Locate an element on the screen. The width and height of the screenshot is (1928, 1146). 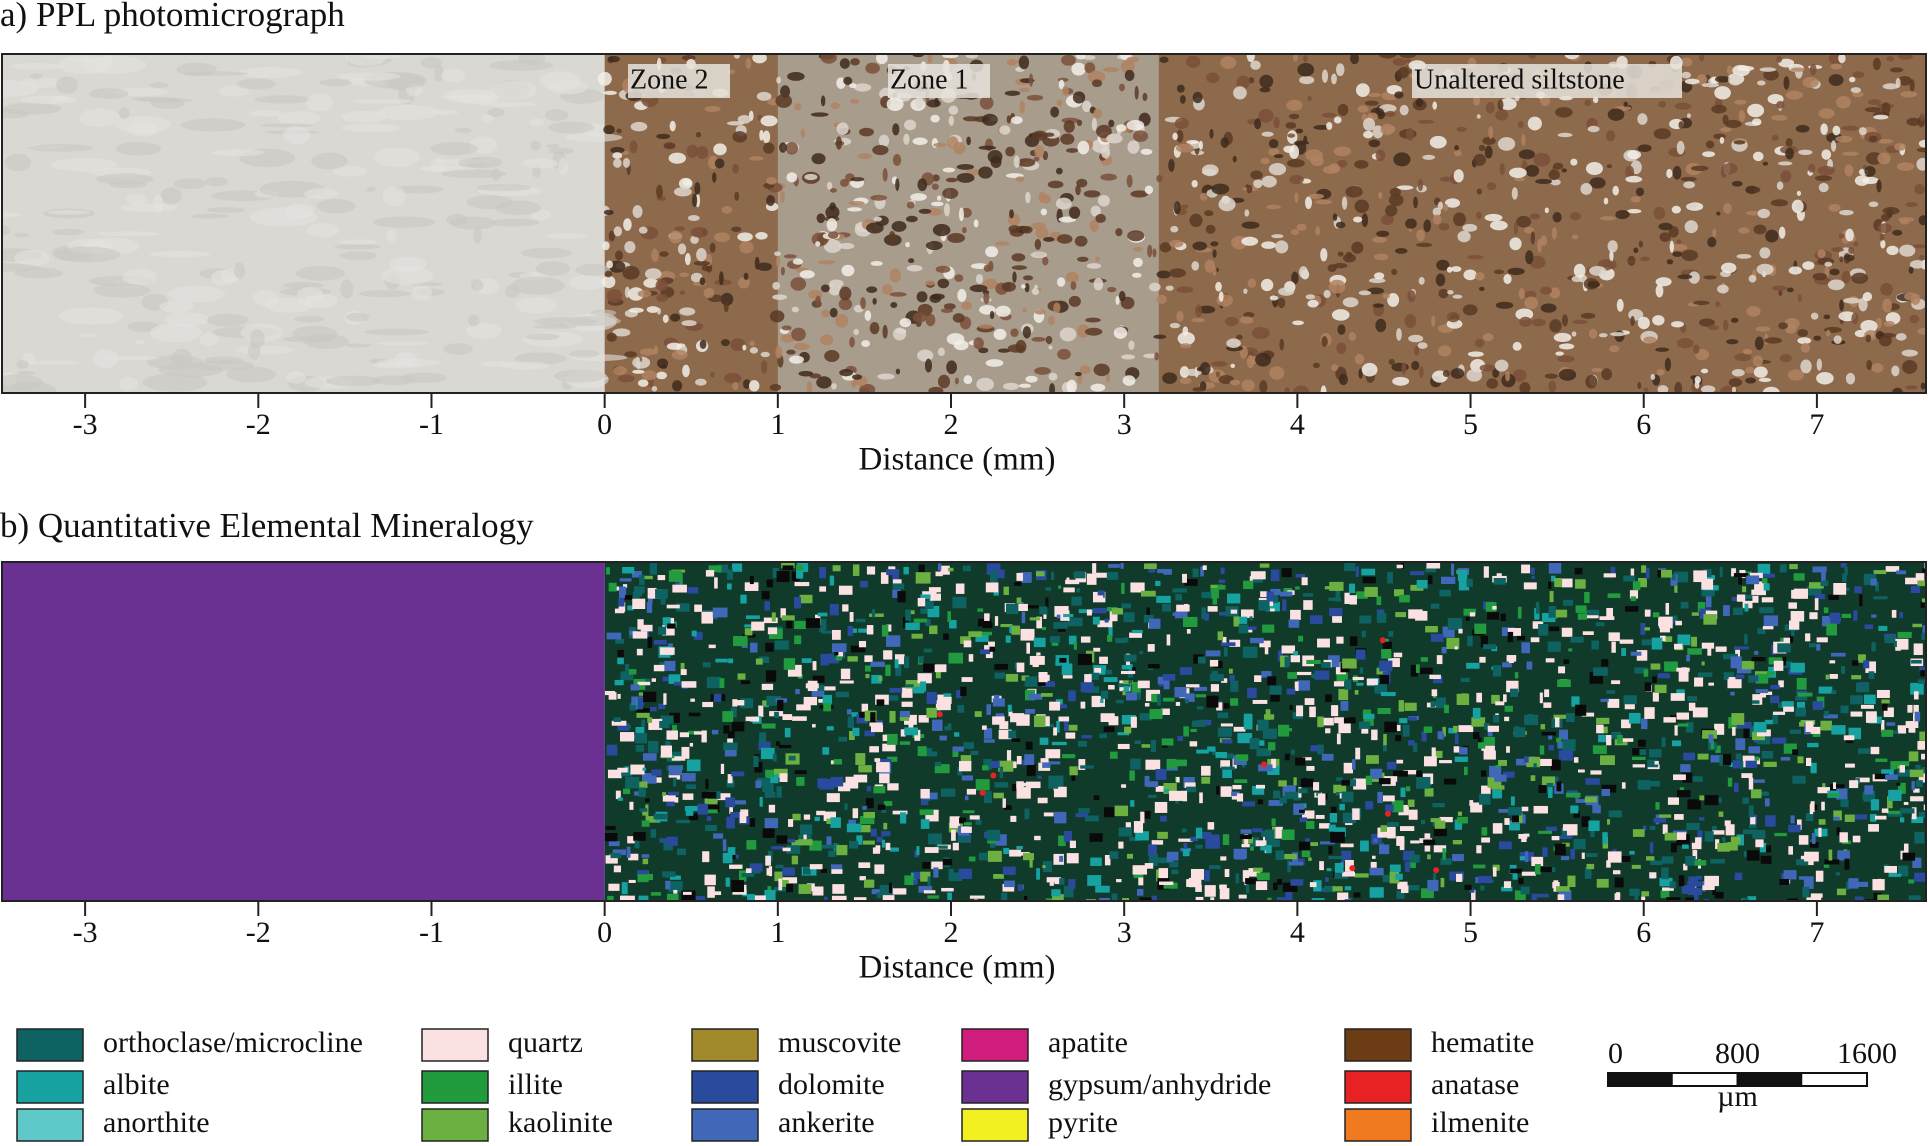
resin-area is located at coordinates (303, 731).